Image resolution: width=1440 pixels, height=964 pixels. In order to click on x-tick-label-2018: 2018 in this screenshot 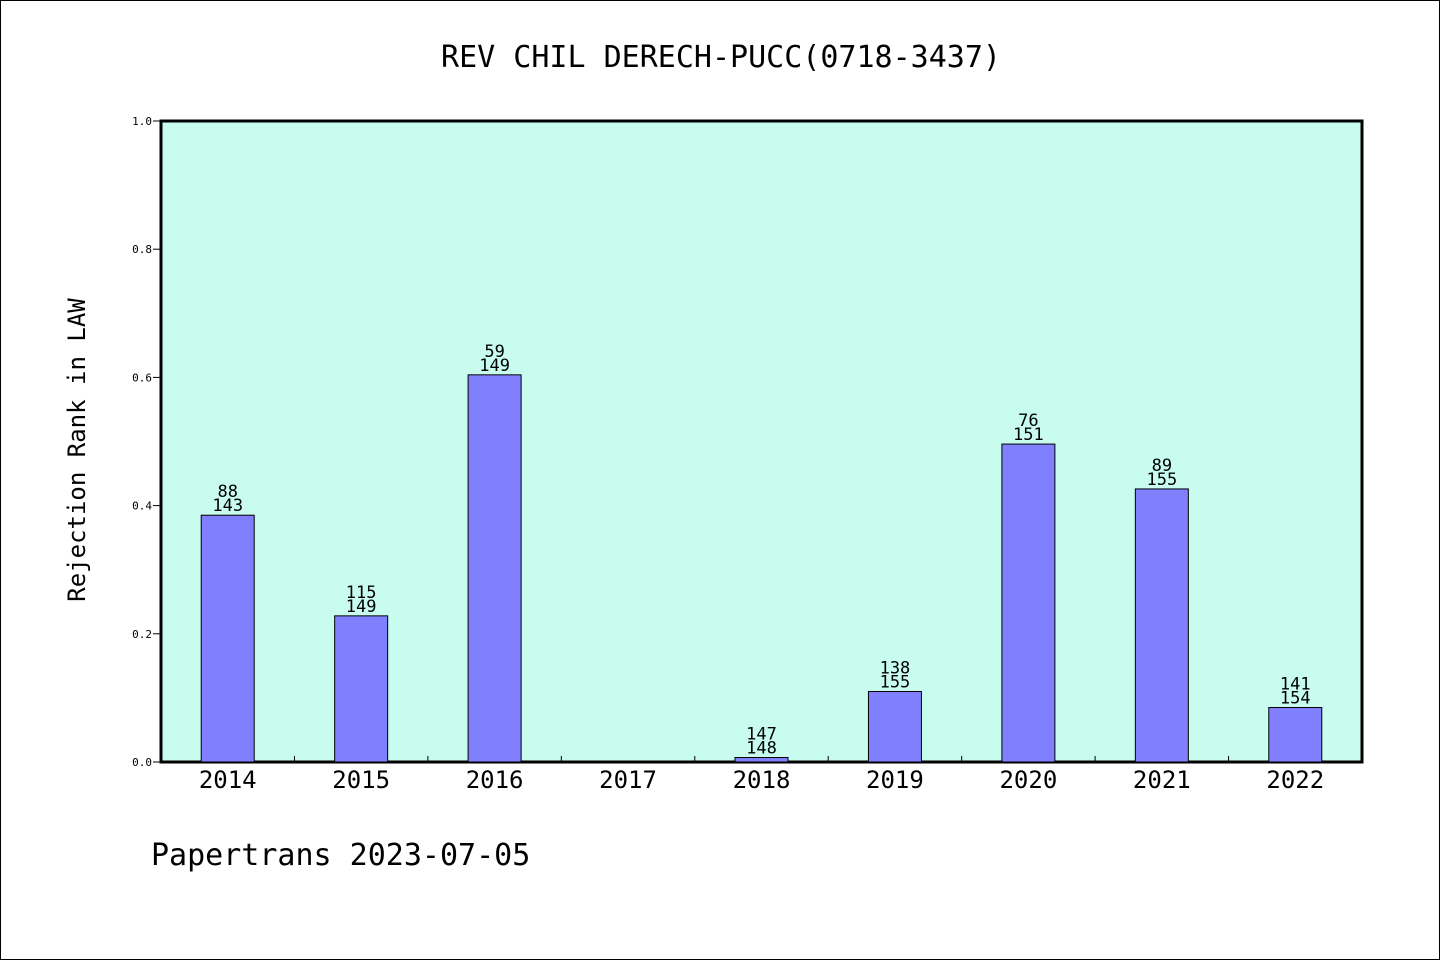, I will do `click(762, 780)`.